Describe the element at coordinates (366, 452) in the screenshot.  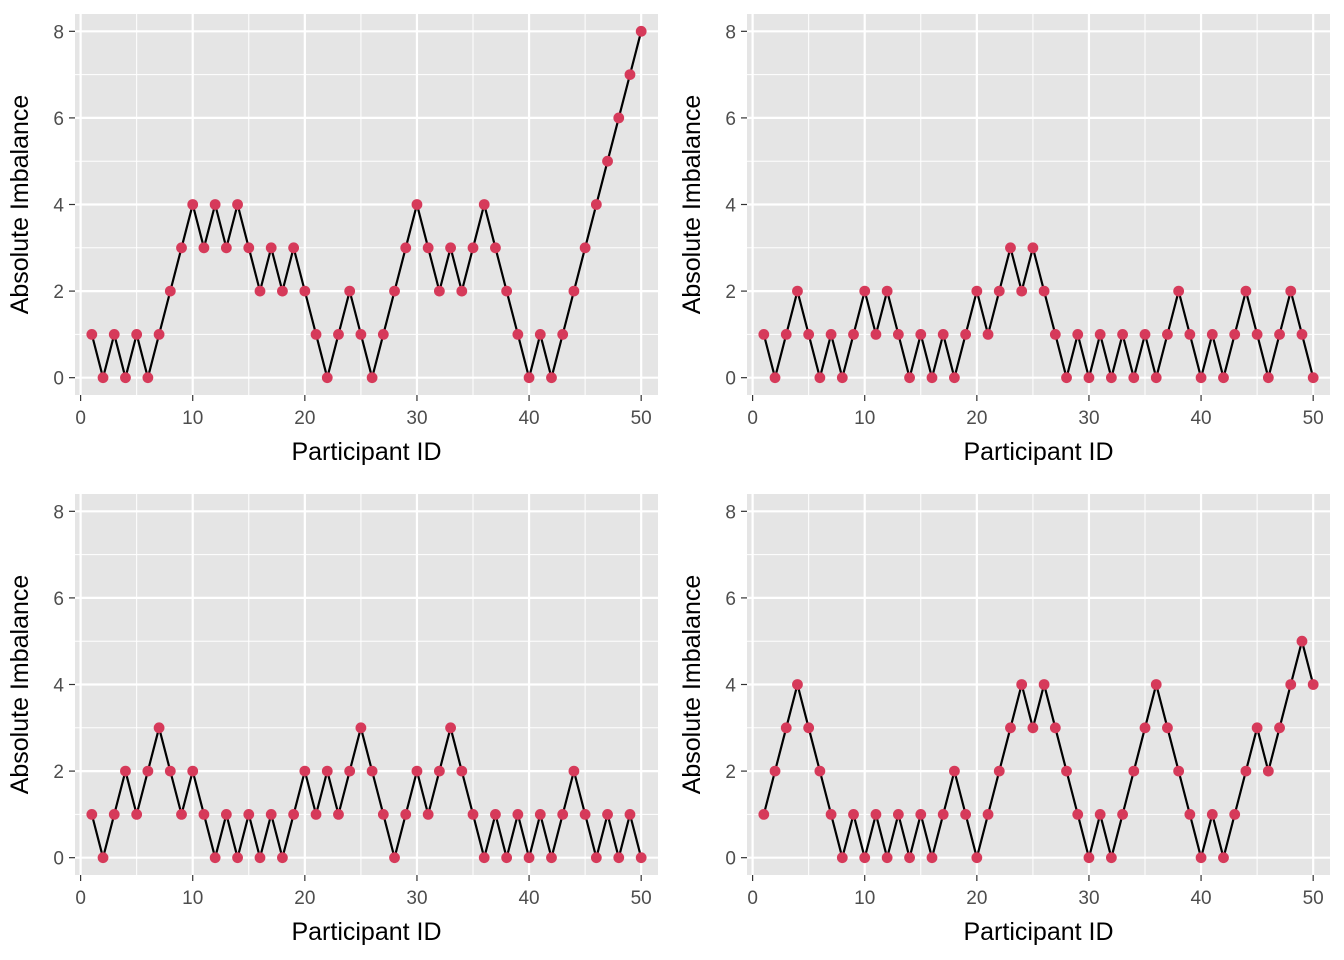
I see `x-axis-title: Participant ID` at that location.